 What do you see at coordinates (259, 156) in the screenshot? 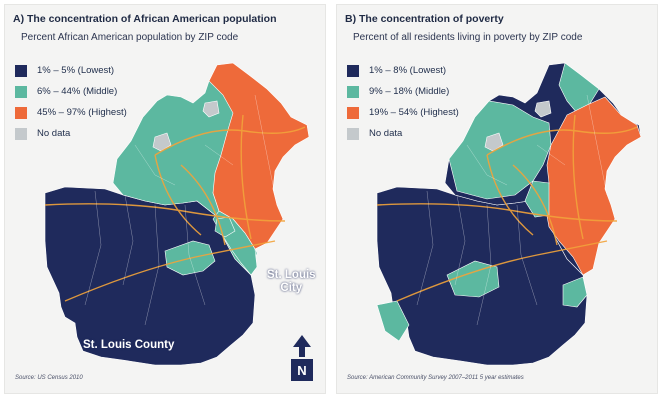
I see `north-high-region` at bounding box center [259, 156].